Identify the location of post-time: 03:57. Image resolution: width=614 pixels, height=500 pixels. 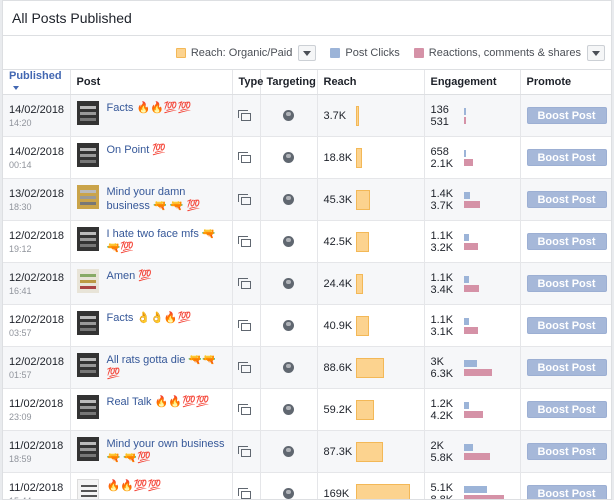
(20, 332).